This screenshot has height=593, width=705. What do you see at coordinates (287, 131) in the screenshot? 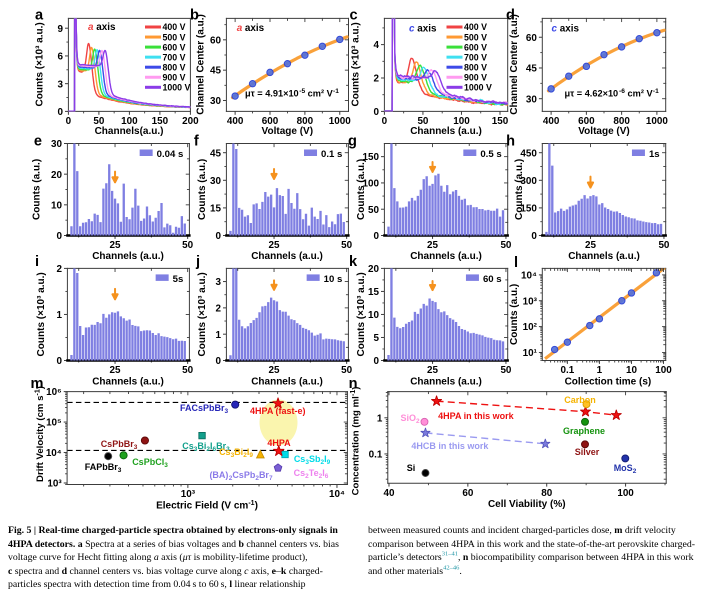
I see `svg-text: Voltage (V)` at bounding box center [287, 131].